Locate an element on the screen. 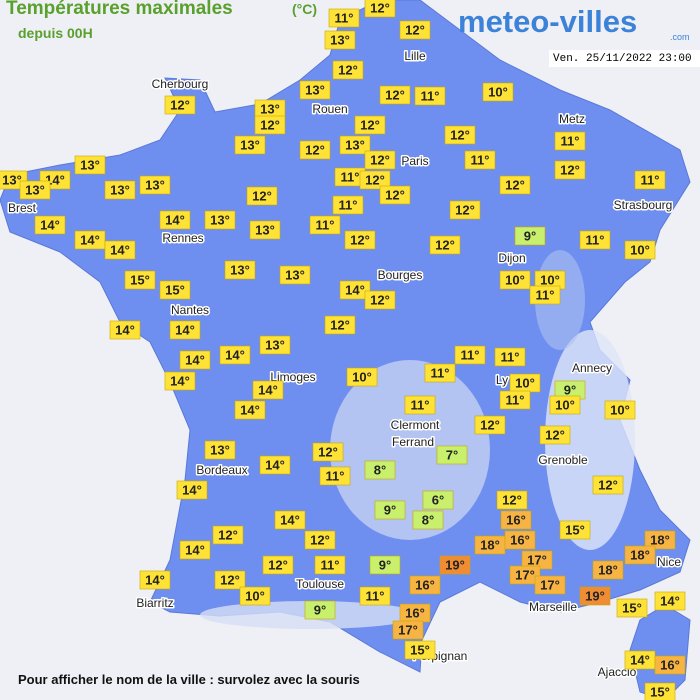  logo: meteo-villes is located at coordinates (547, 21).